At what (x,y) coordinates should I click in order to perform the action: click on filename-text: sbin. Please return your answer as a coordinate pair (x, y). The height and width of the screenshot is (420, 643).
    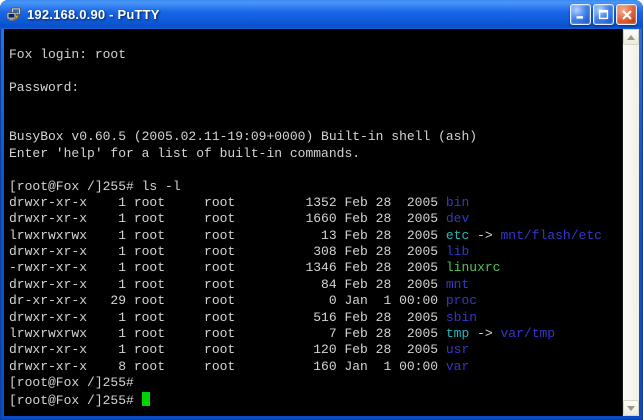
    Looking at the image, I should click on (461, 317).